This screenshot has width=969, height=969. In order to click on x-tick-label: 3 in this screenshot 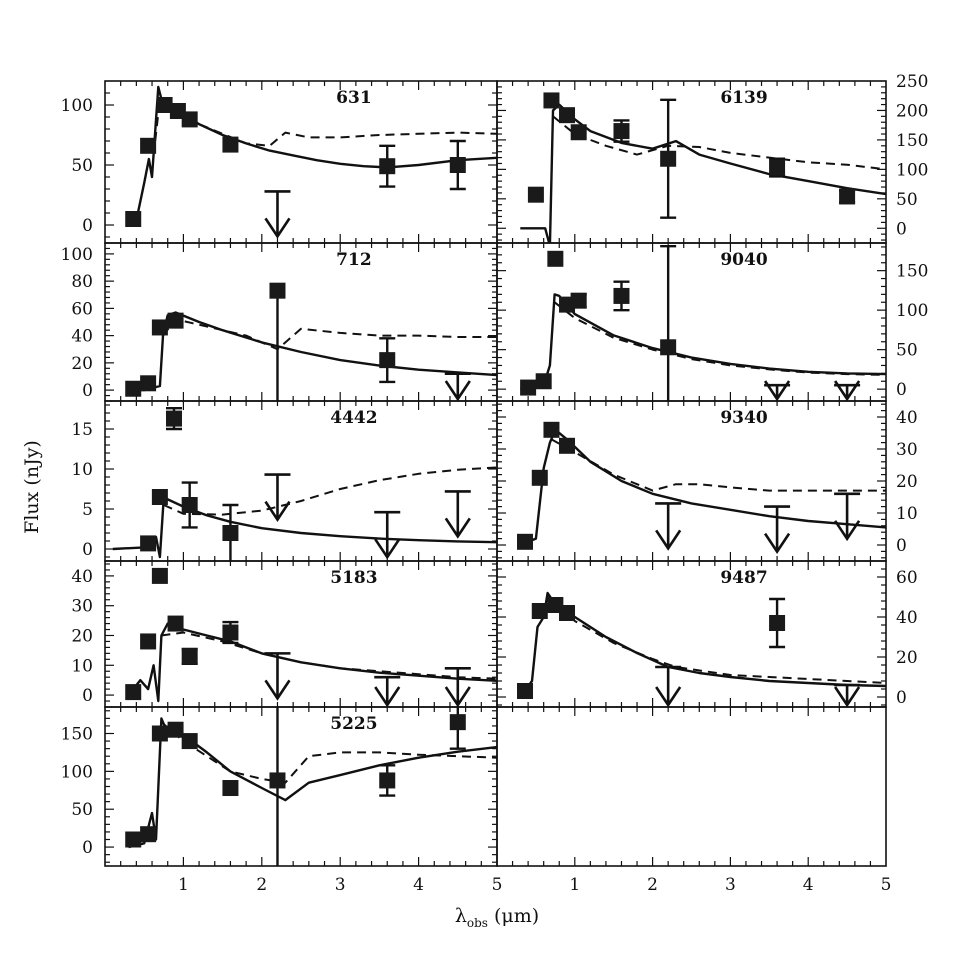, I will do `click(730, 885)`.